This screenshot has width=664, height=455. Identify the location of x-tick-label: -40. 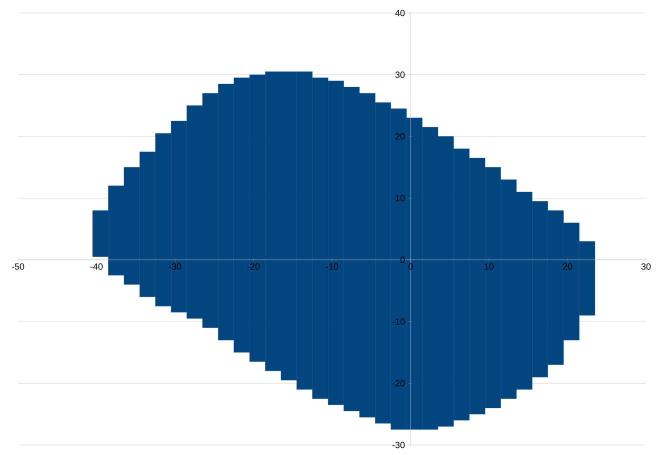
(96, 266).